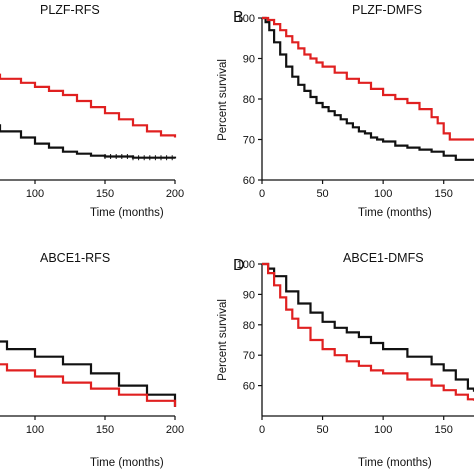  I want to click on panel-letter: B, so click(238, 17).